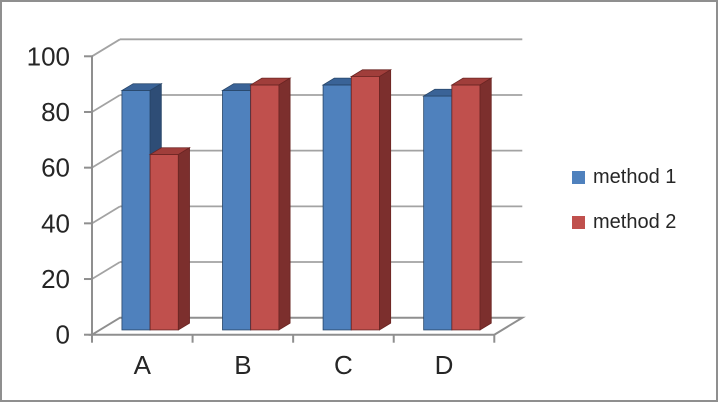 This screenshot has width=718, height=402. I want to click on bar-method-2-A-side, so click(183, 239).